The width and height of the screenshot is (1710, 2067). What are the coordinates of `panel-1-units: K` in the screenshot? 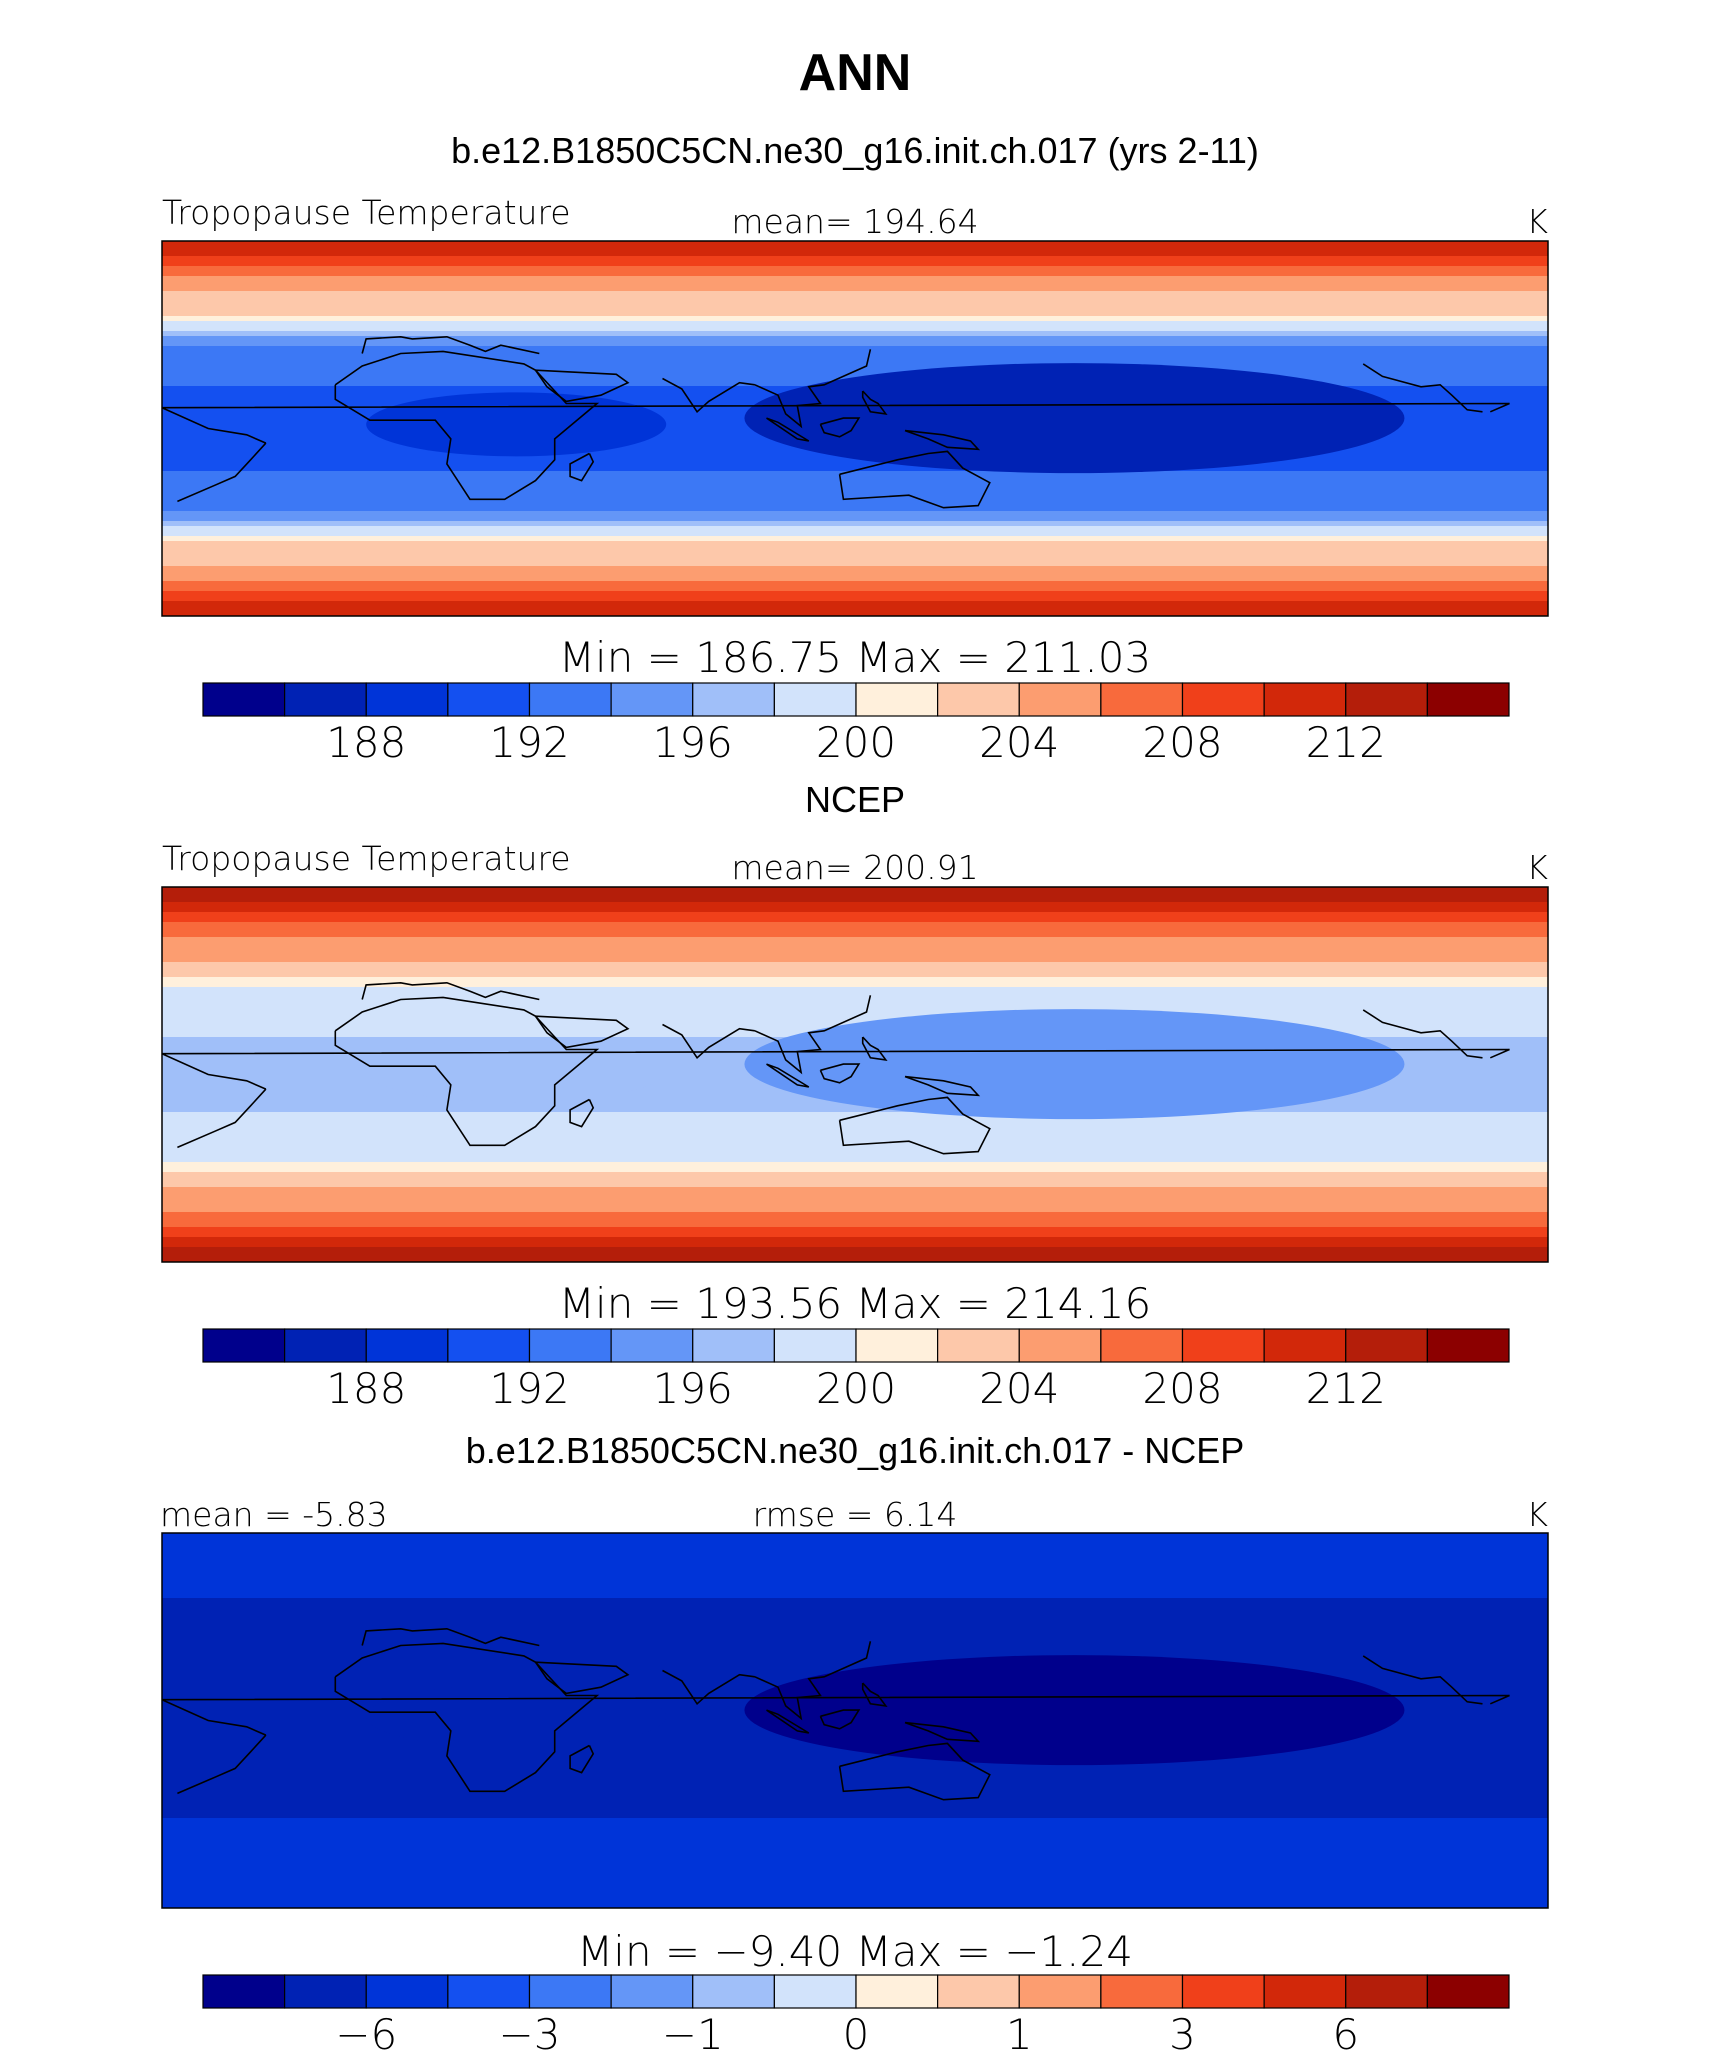 It's located at (1537, 221).